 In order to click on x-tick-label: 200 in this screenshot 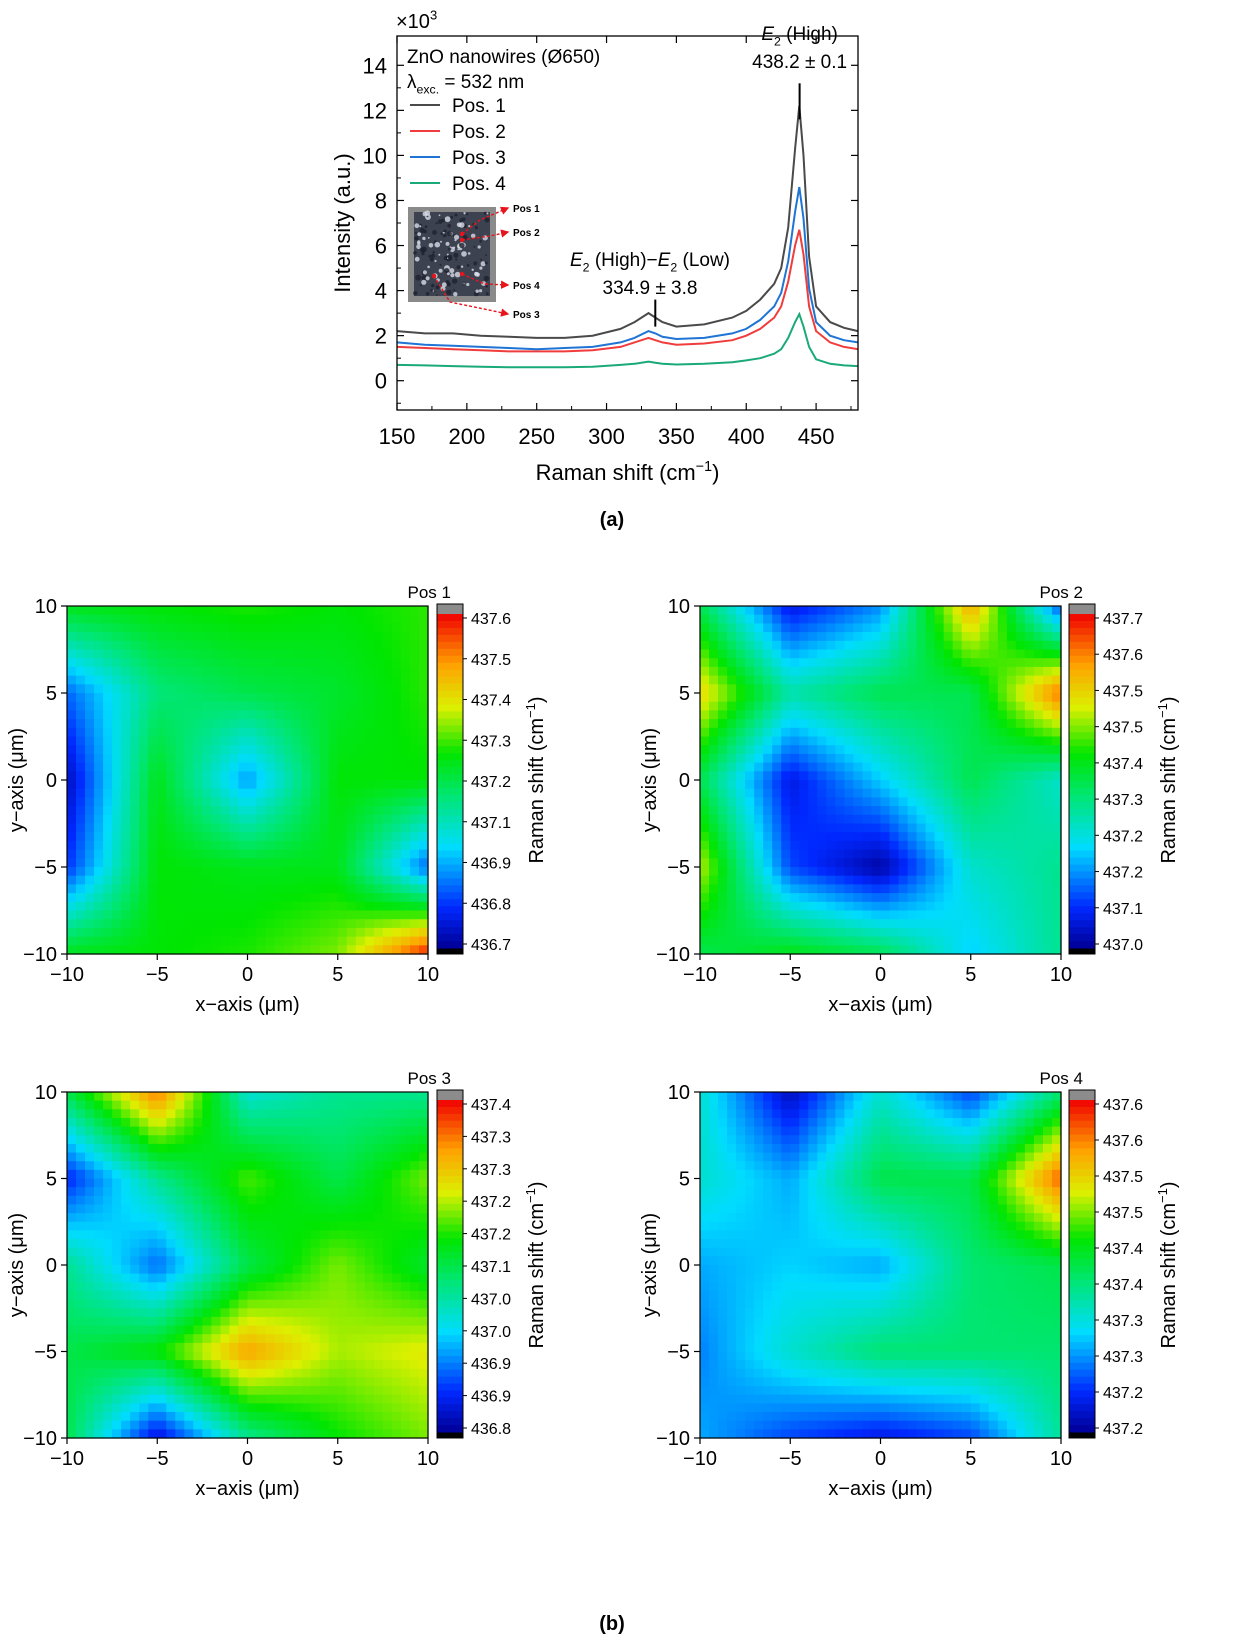, I will do `click(466, 436)`.